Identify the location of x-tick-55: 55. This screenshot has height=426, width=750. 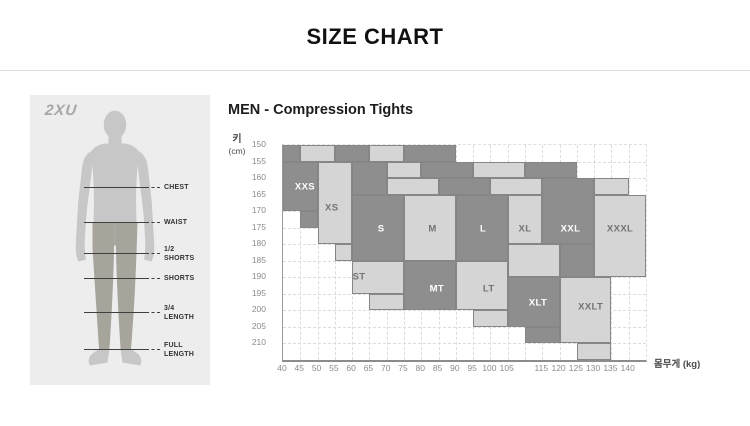
(334, 368).